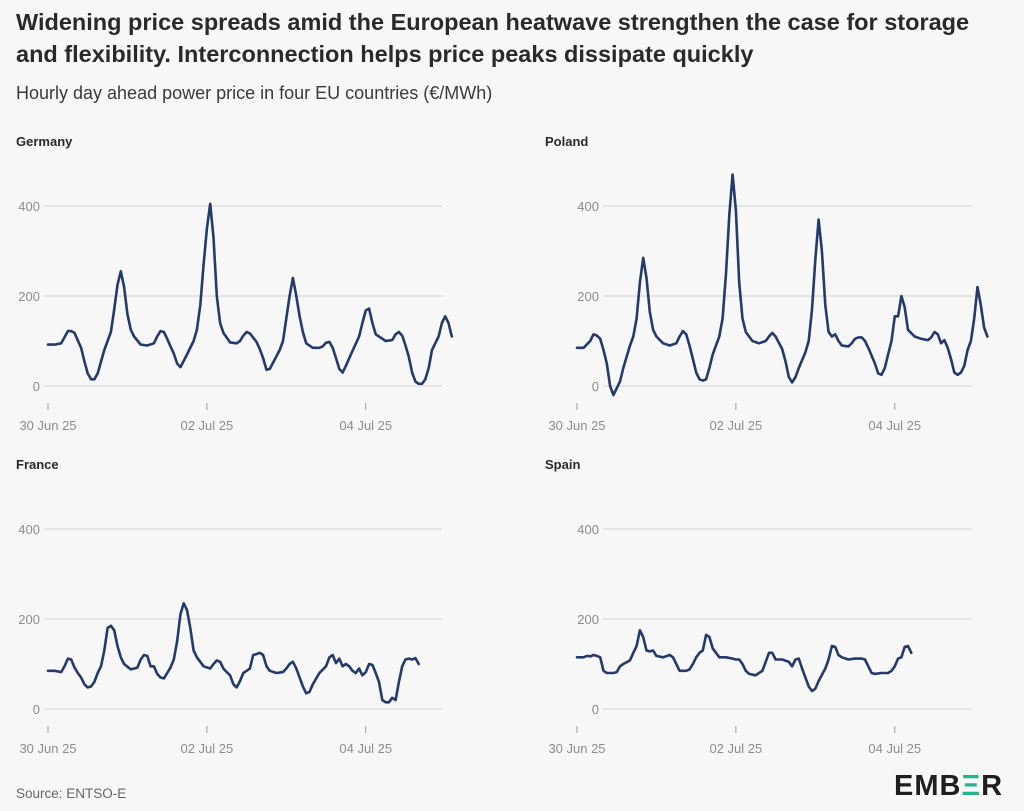 This screenshot has width=1024, height=811. Describe the element at coordinates (29, 529) in the screenshot. I see `france-y-tick-label: 400` at that location.